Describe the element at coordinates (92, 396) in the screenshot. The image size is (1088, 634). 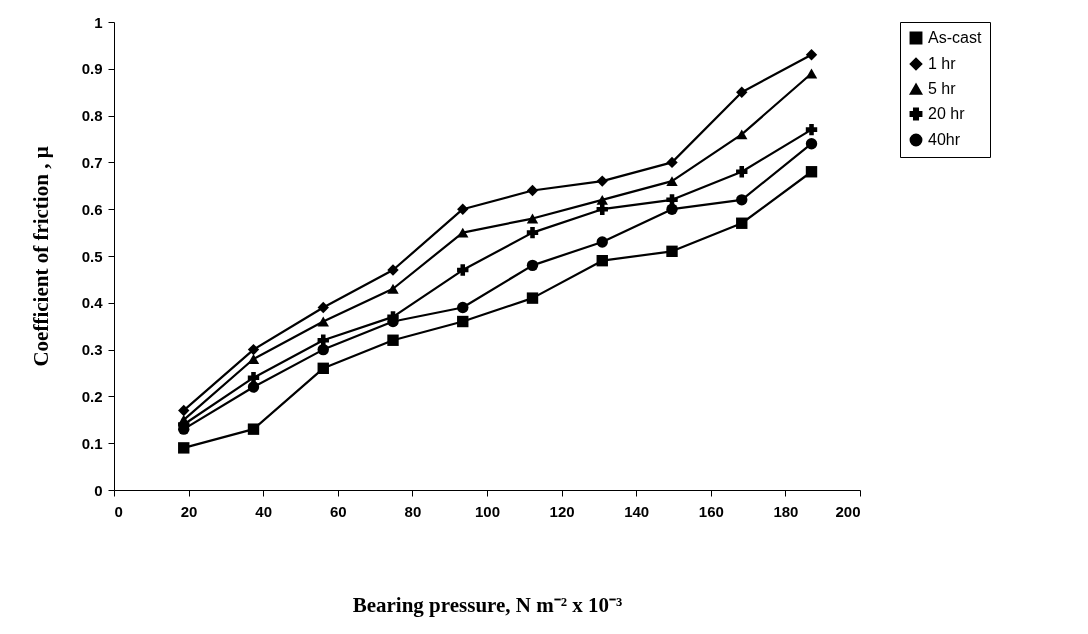
I see `y-tick-label: 0.2` at that location.